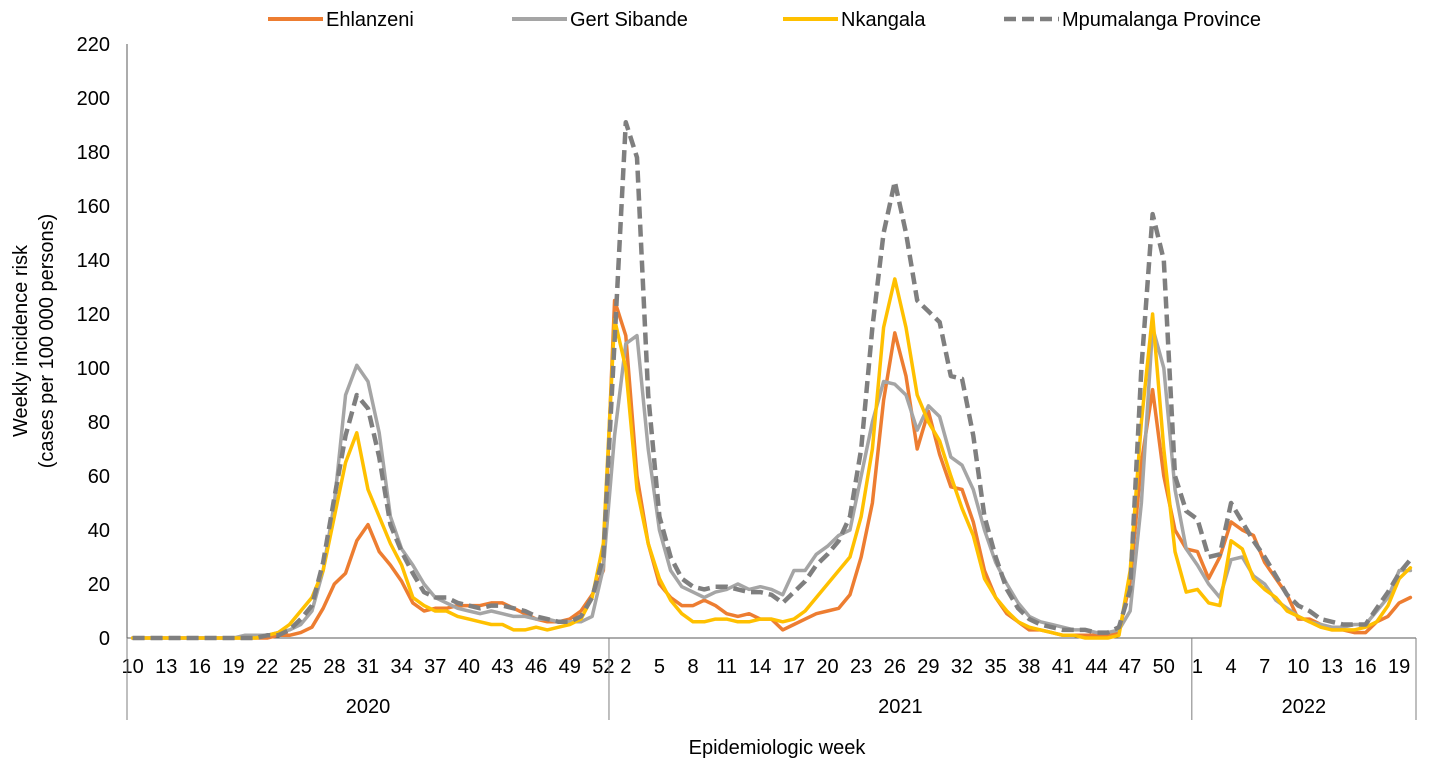 The width and height of the screenshot is (1431, 763). I want to click on y-tick-label: 140, so click(93, 261).